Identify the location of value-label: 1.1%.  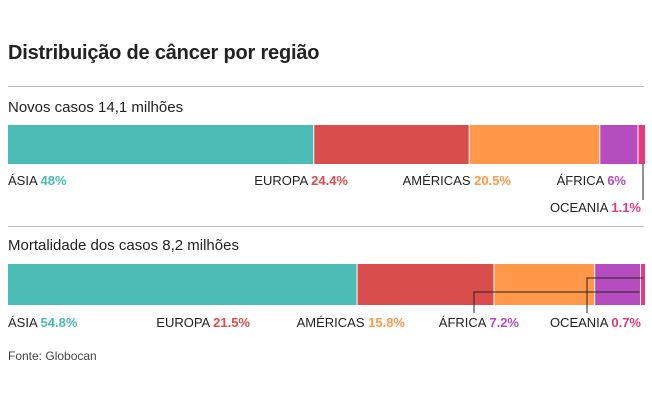
(626, 207).